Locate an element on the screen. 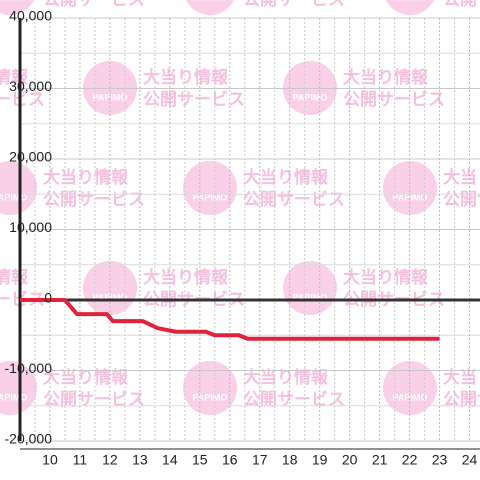  x-tick-label: 14 is located at coordinates (170, 460).